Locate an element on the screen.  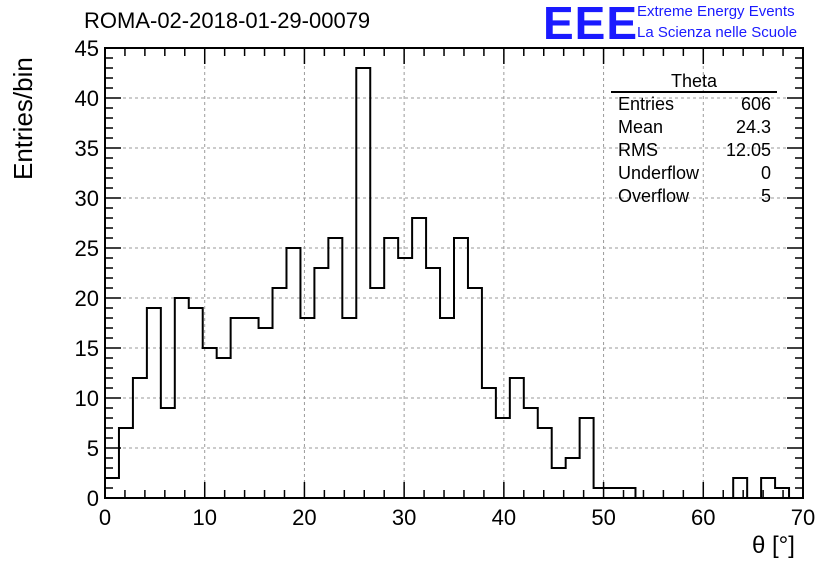
x-axis-label: θ [°] is located at coordinates (773, 545).